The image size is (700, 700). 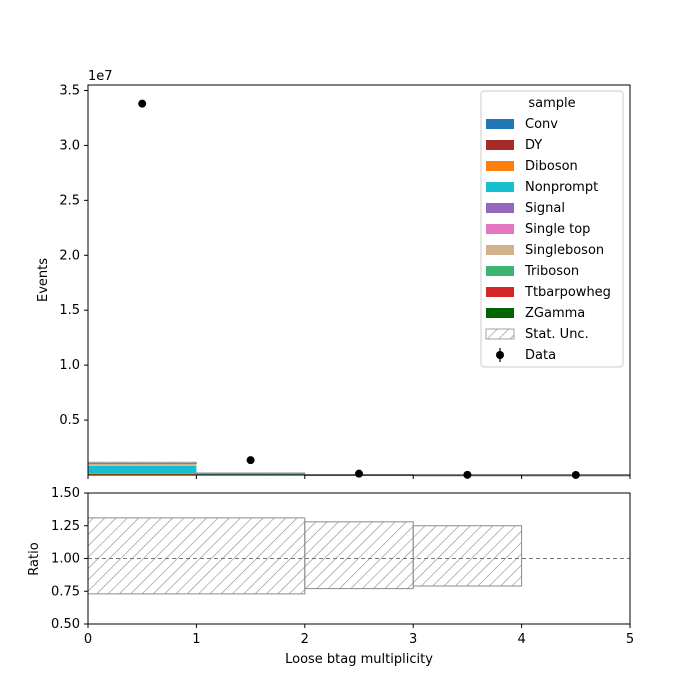 What do you see at coordinates (69, 255) in the screenshot?
I see `main-y-tick-label: 2.0` at bounding box center [69, 255].